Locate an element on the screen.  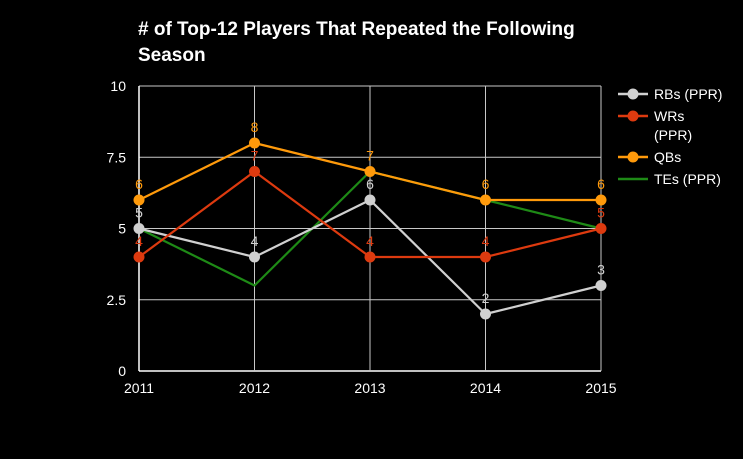
data-label-rbs-ppr: 6 is located at coordinates (370, 184).